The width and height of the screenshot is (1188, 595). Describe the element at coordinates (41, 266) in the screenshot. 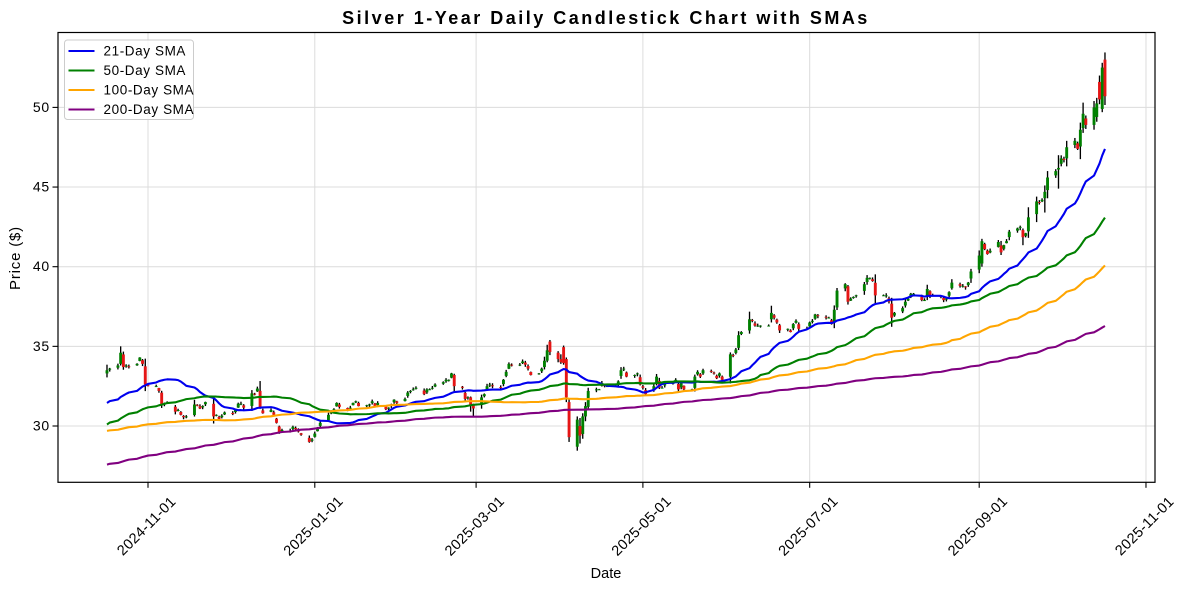

I see `svg-text: 40` at that location.